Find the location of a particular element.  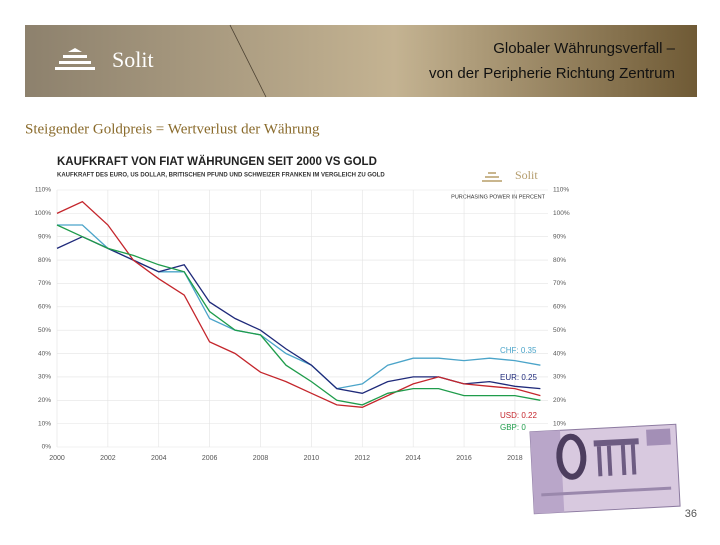

series-label: EUR: 0.25 is located at coordinates (518, 377).